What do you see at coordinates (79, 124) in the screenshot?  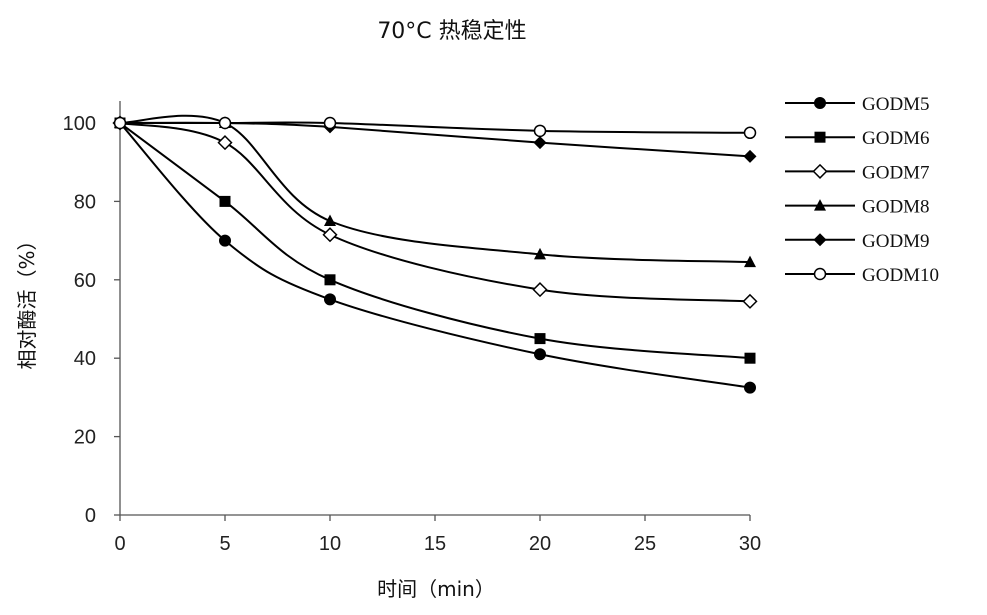 I see `y-tick-label: 100` at bounding box center [79, 124].